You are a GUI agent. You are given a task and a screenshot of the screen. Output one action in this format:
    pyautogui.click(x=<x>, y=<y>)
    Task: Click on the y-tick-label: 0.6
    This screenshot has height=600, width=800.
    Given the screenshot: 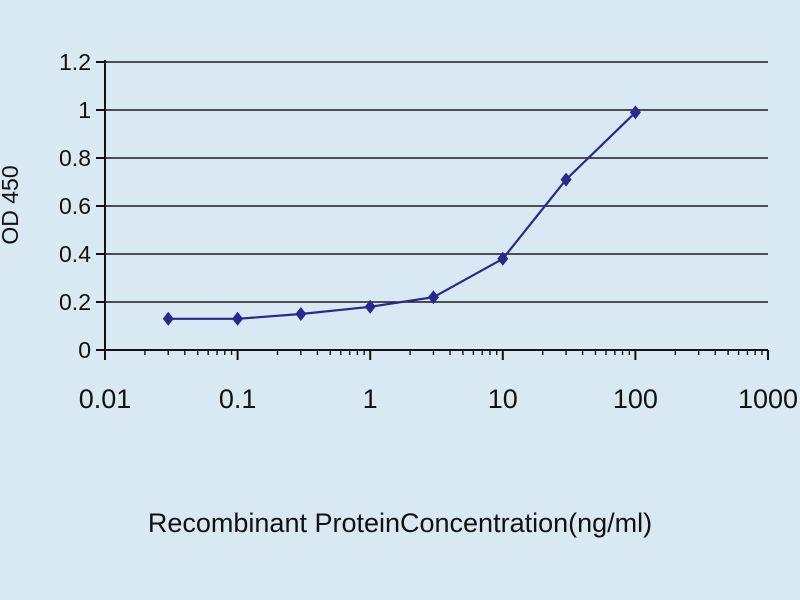 What is the action you would take?
    pyautogui.click(x=75, y=206)
    